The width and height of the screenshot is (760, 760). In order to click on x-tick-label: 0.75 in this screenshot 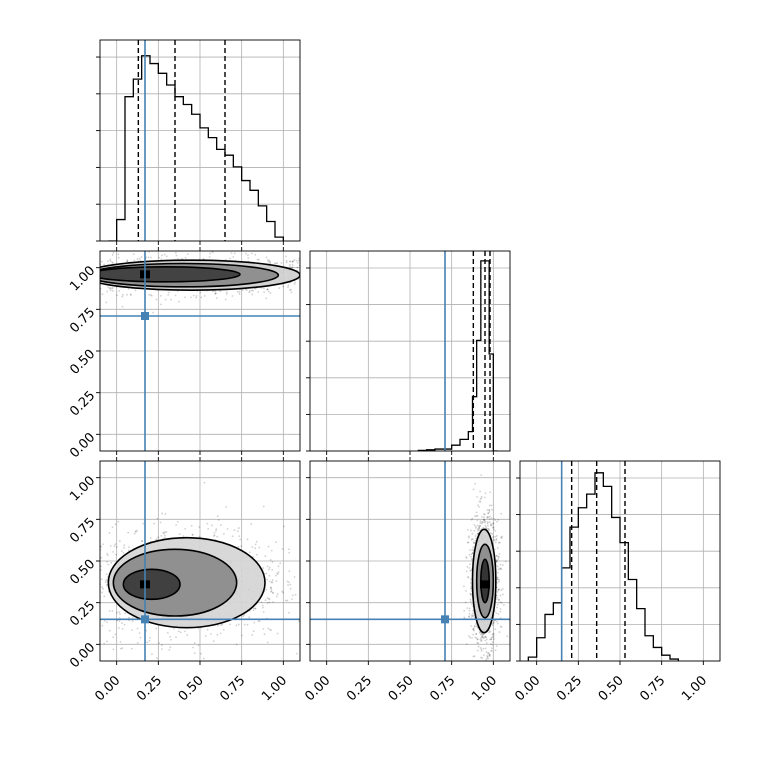, I will do `click(442, 688)`.